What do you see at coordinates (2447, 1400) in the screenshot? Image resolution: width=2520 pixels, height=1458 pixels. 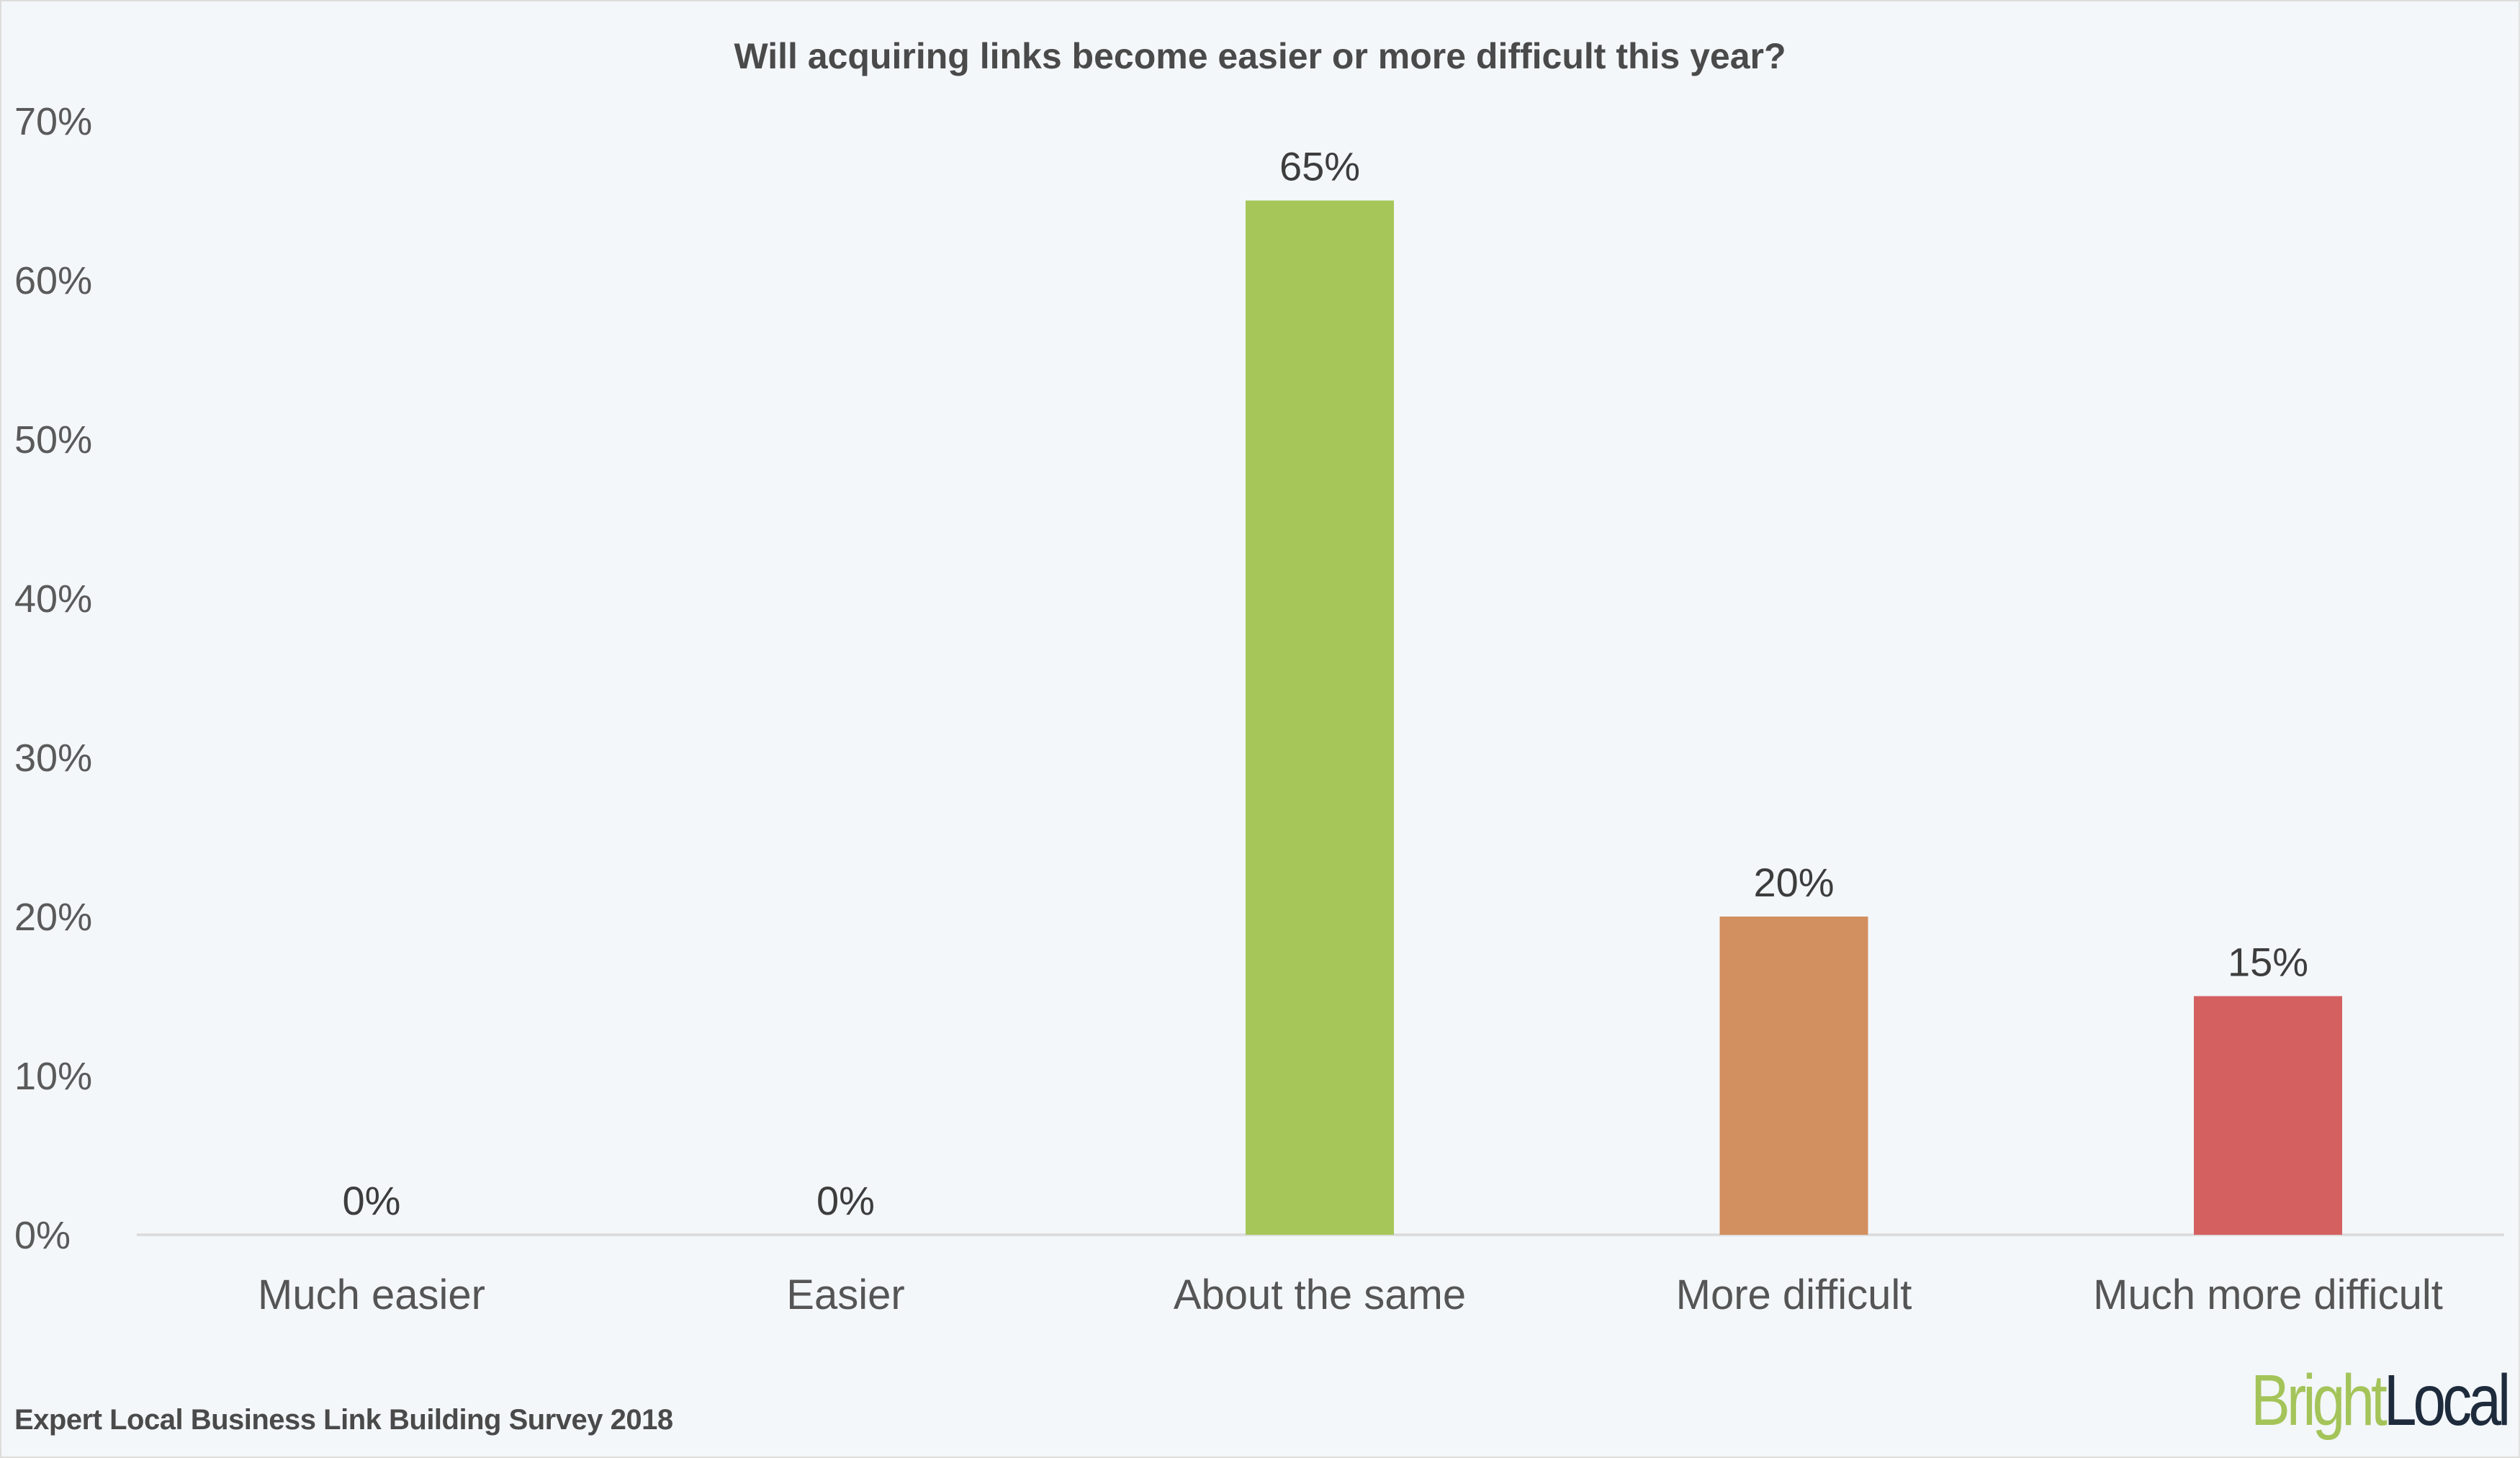 I see `logo-part-local: Local` at bounding box center [2447, 1400].